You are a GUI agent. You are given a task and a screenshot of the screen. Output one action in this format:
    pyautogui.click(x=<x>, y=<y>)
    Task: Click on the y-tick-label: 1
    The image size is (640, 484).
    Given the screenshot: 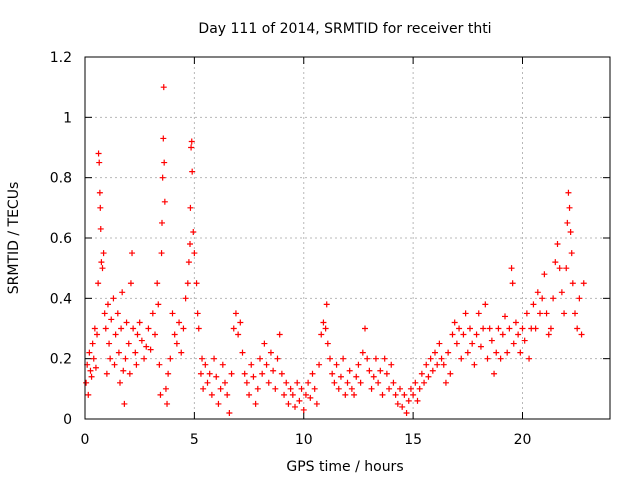 What is the action you would take?
    pyautogui.click(x=67, y=118)
    